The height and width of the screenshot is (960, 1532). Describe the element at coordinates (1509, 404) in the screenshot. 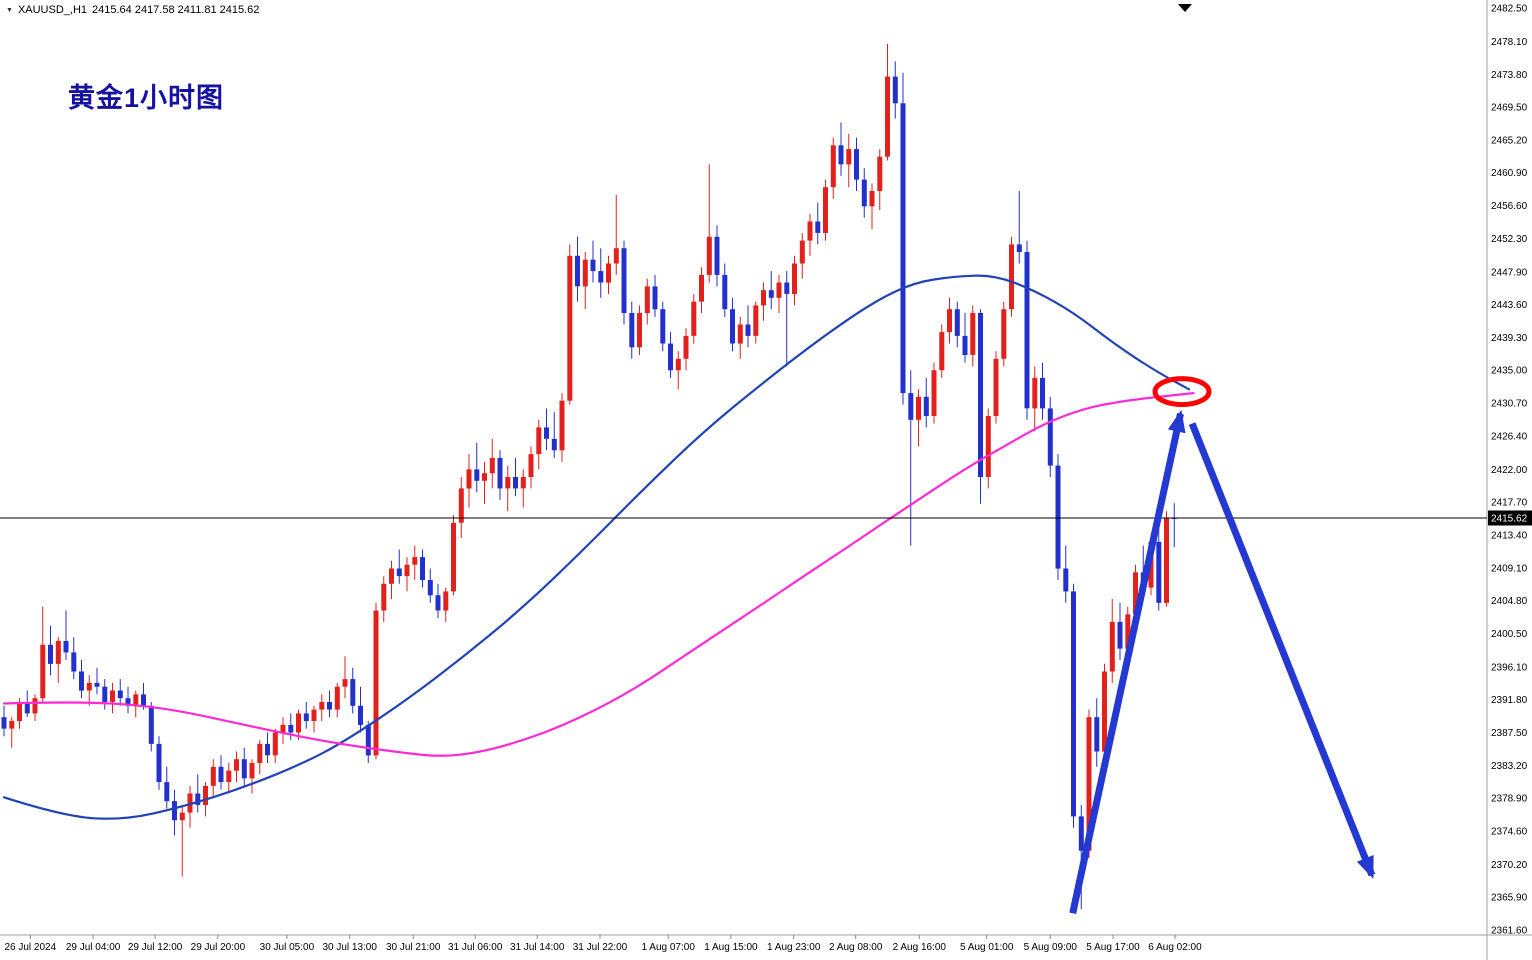

I see `price-axis-label: 2430.70` at that location.